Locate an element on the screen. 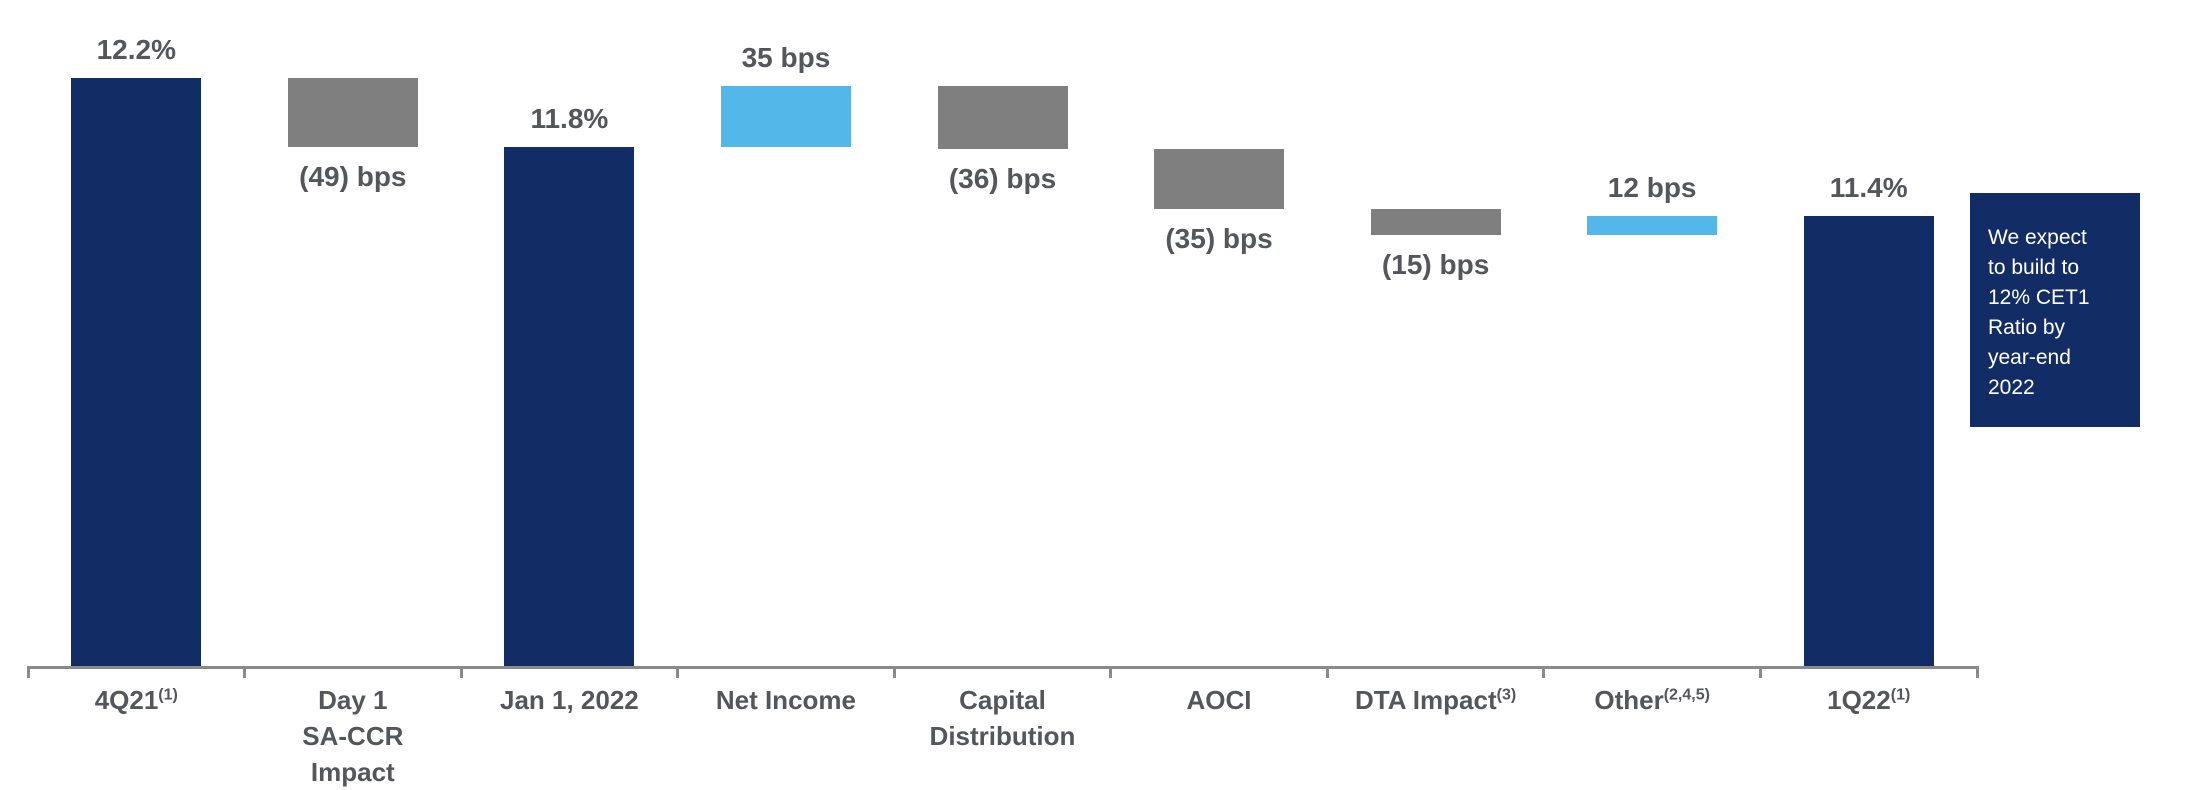 This screenshot has height=790, width=2186. axis-label-other: Other(2,4,5) is located at coordinates (1652, 700).